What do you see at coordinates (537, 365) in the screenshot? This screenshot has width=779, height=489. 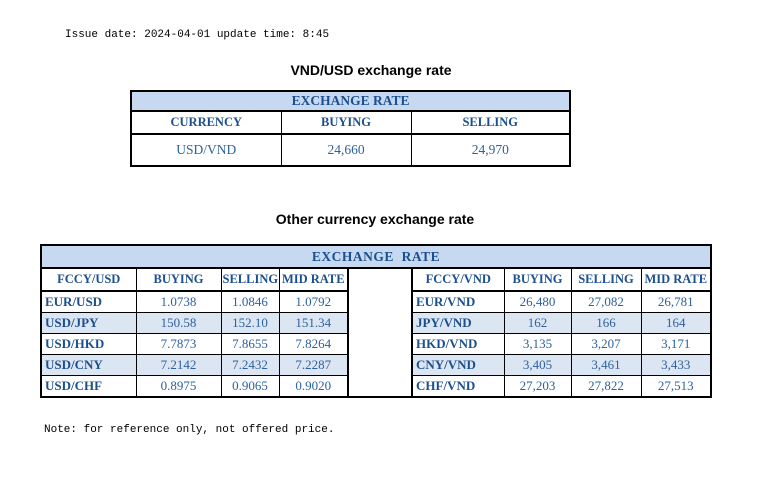 I see `buying-cell: 3,405` at bounding box center [537, 365].